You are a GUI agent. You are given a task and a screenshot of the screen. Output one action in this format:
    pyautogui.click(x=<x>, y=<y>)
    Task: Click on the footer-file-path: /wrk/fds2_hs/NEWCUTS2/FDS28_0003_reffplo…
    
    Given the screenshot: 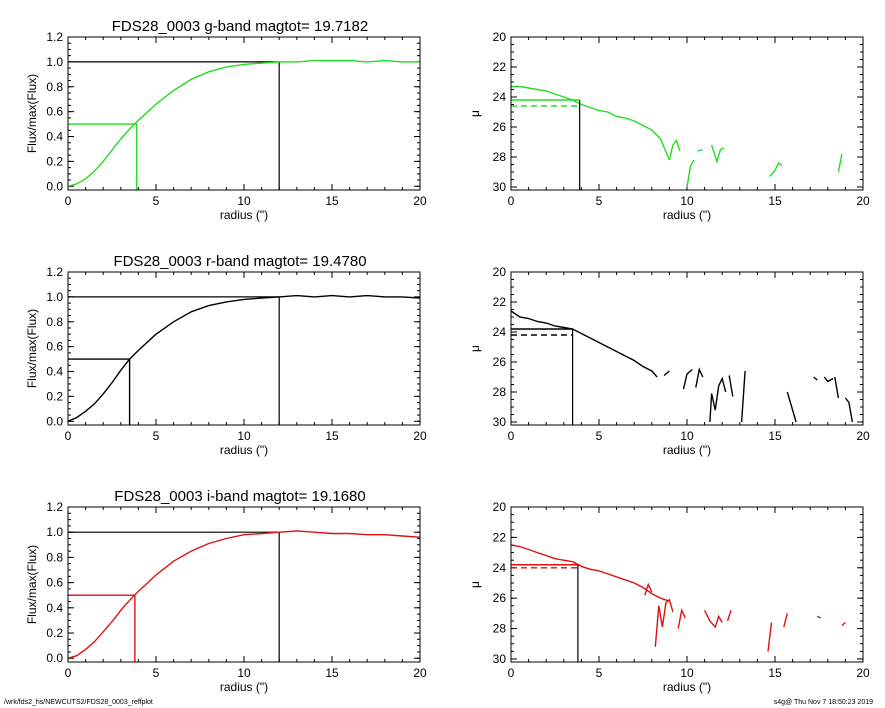 What is the action you would take?
    pyautogui.click(x=78, y=702)
    